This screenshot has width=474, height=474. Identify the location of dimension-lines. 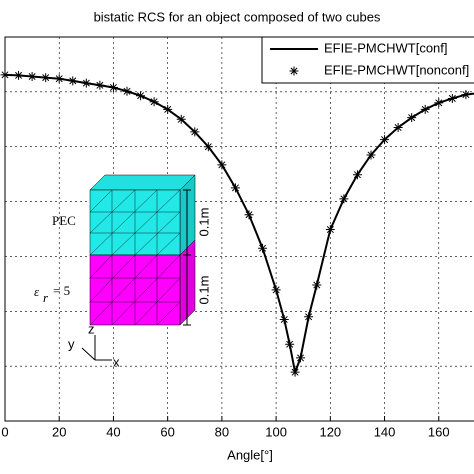
(136, 275).